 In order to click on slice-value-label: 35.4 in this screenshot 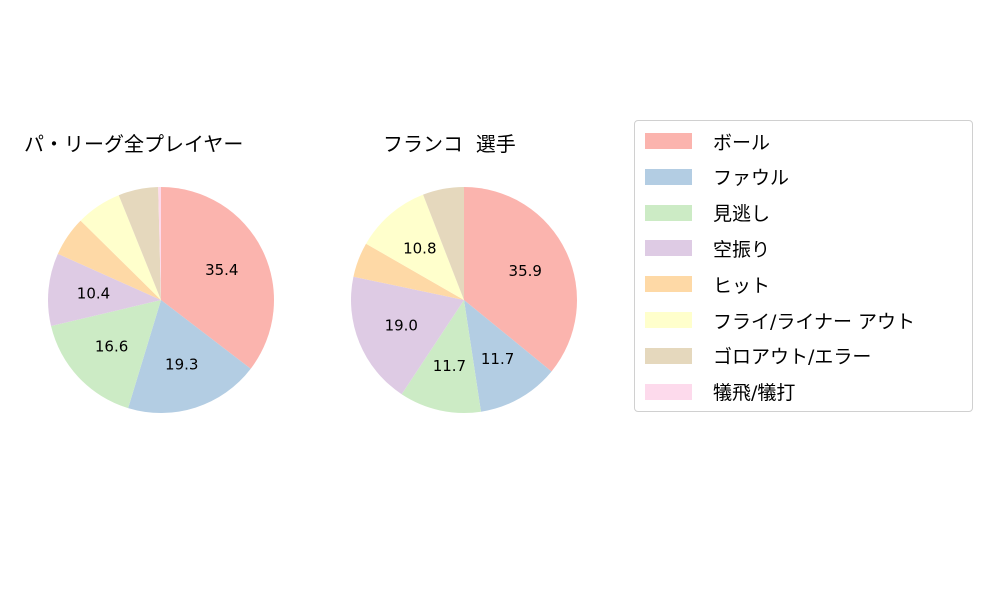, I will do `click(221, 270)`.